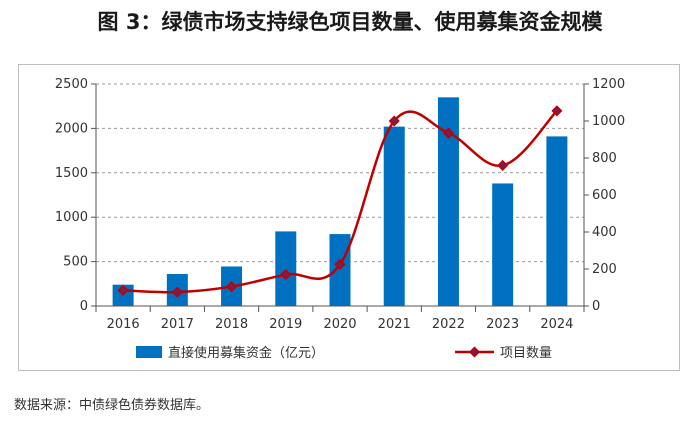 This screenshot has width=700, height=421. What do you see at coordinates (608, 84) in the screenshot?
I see `y-right-tick-label: 1200` at bounding box center [608, 84].